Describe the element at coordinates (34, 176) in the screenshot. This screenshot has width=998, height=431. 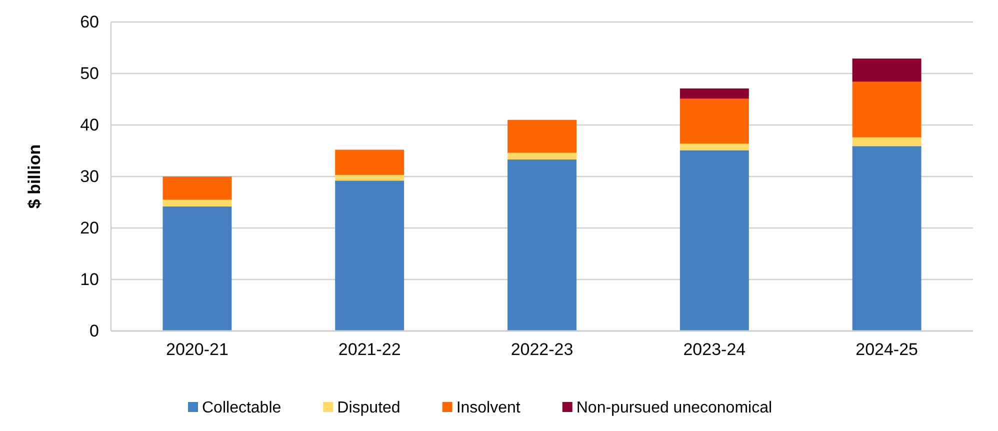
I see `y-axis-title: $ billion` at that location.